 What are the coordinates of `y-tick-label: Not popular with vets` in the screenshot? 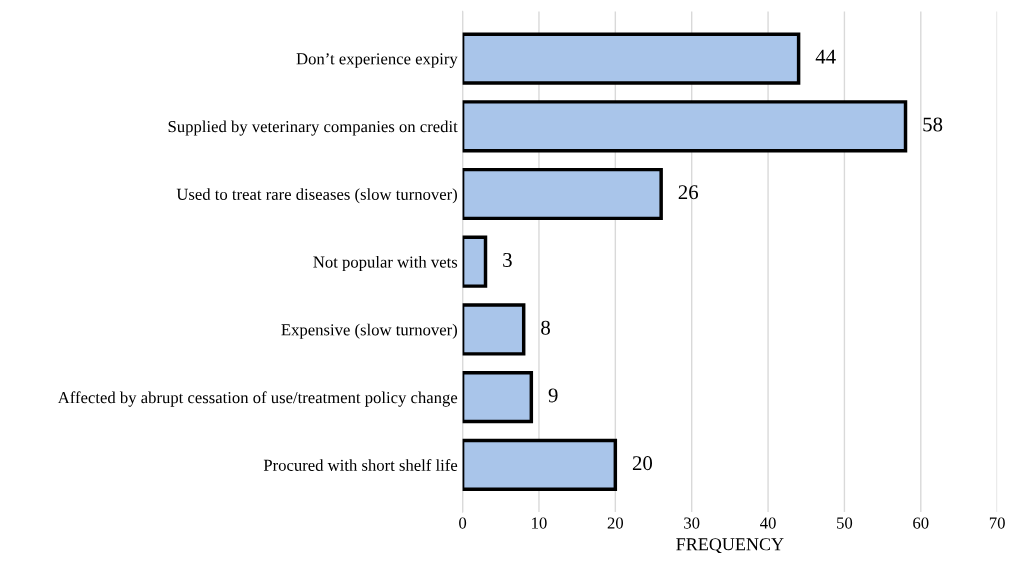 It's located at (385, 263).